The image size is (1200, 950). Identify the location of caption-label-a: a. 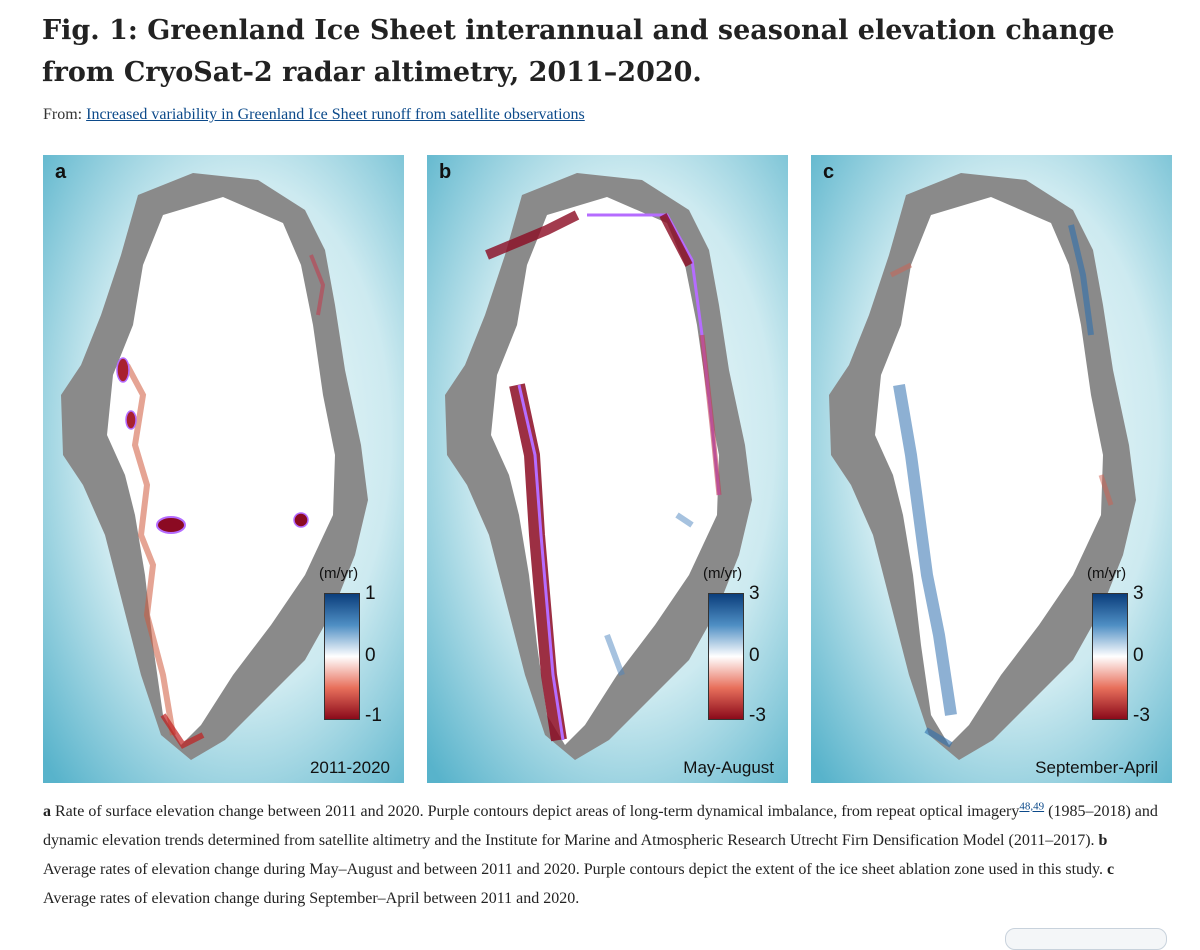
(47, 811).